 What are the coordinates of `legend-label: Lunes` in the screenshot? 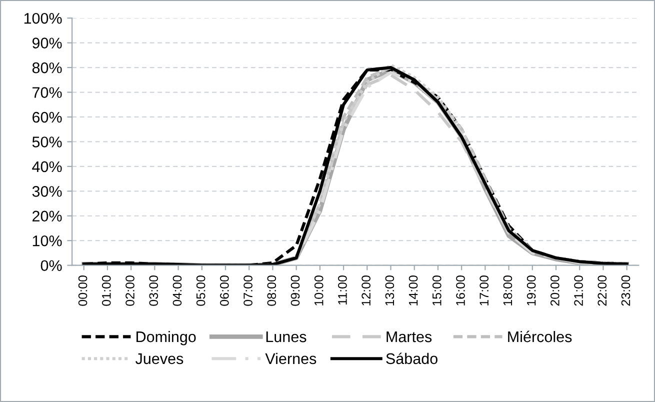 It's located at (286, 337).